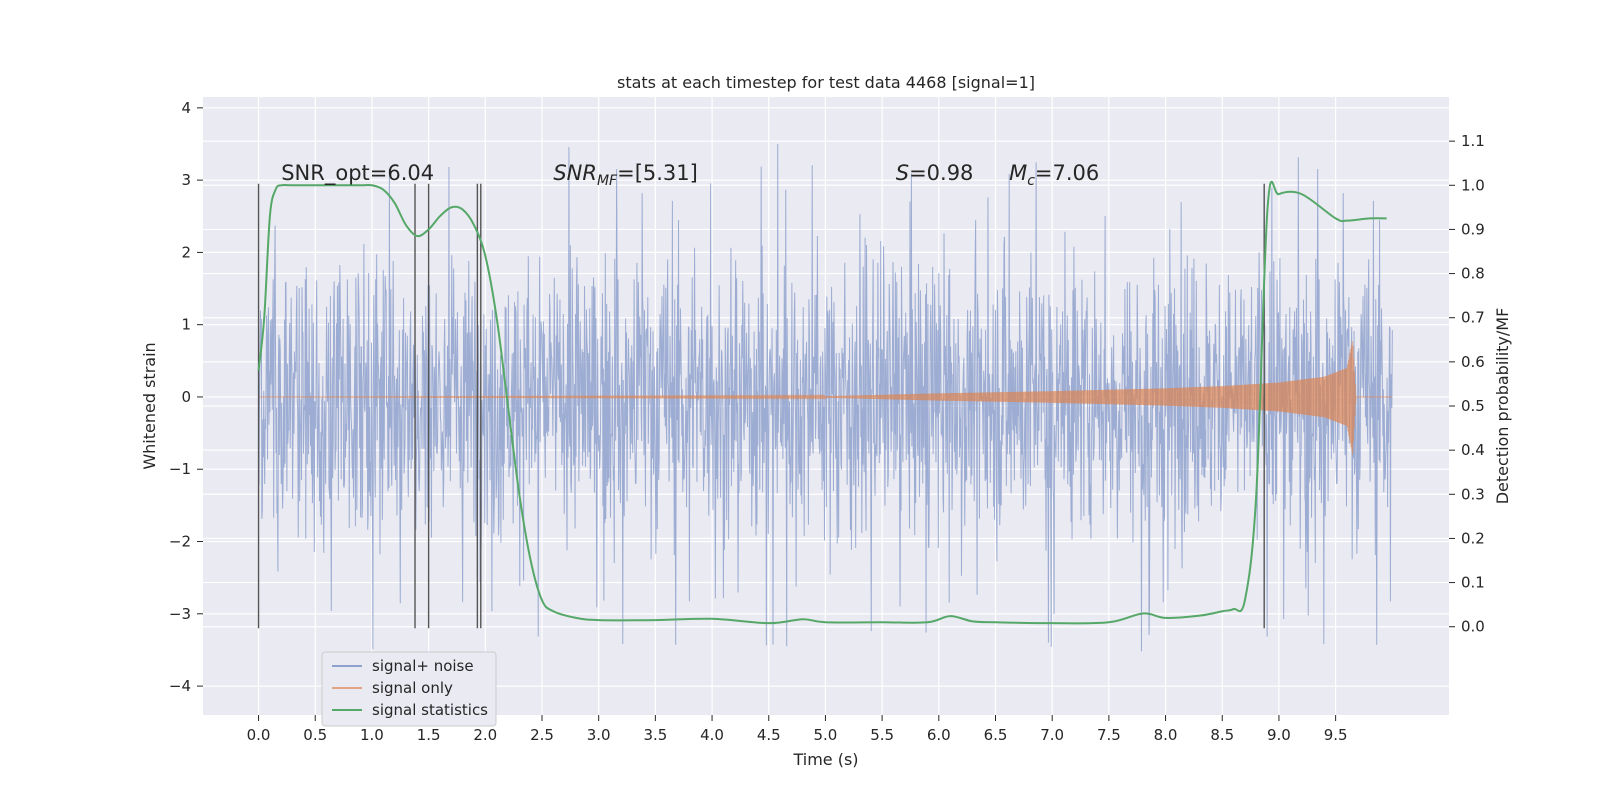 This screenshot has width=1600, height=800. Describe the element at coordinates (1336, 735) in the screenshot. I see `x-tick-label: 9.5` at that location.